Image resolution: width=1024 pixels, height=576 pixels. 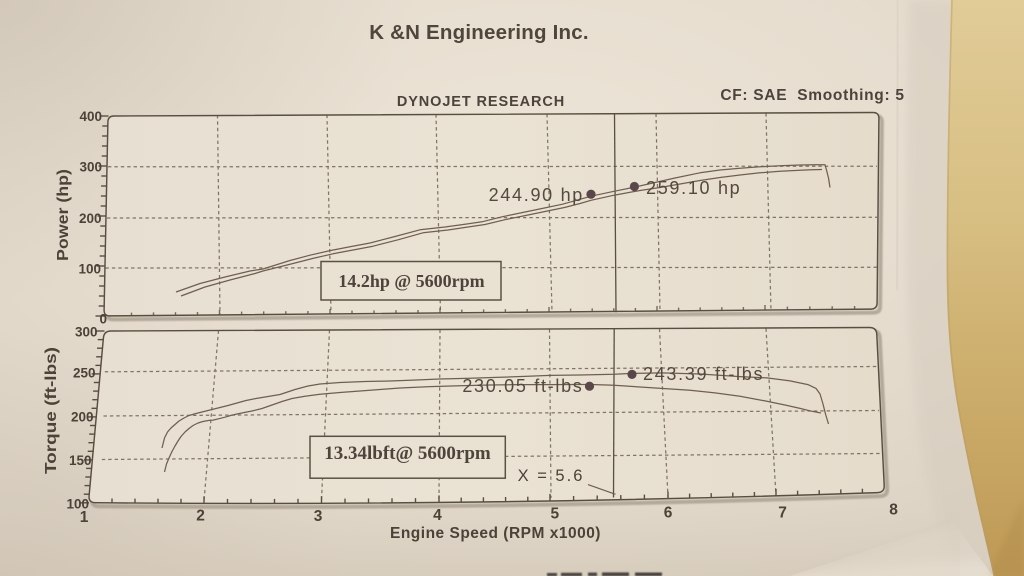 What do you see at coordinates (90, 116) in the screenshot?
I see `svg-text: 400` at bounding box center [90, 116].